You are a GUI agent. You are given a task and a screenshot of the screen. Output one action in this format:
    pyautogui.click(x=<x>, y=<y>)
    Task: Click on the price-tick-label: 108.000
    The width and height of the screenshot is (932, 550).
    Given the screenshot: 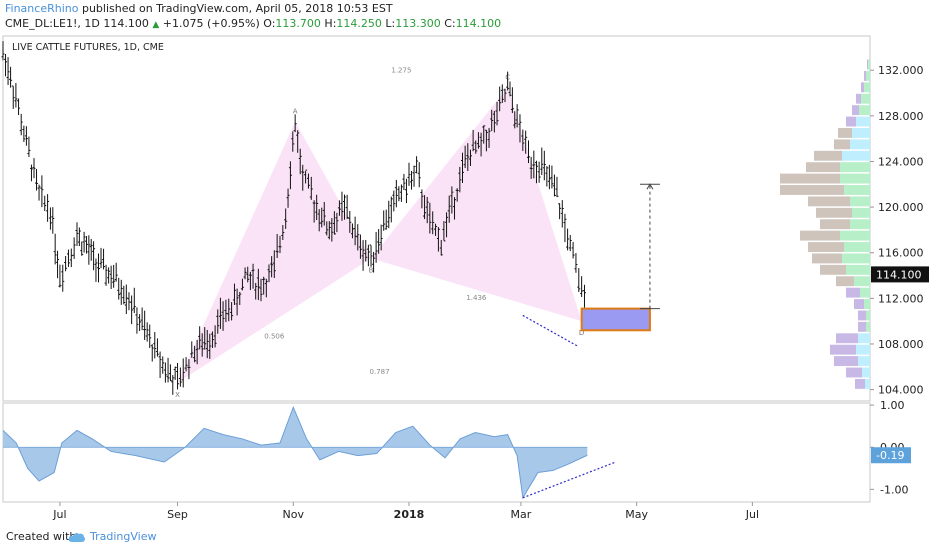 What is the action you would take?
    pyautogui.click(x=901, y=344)
    